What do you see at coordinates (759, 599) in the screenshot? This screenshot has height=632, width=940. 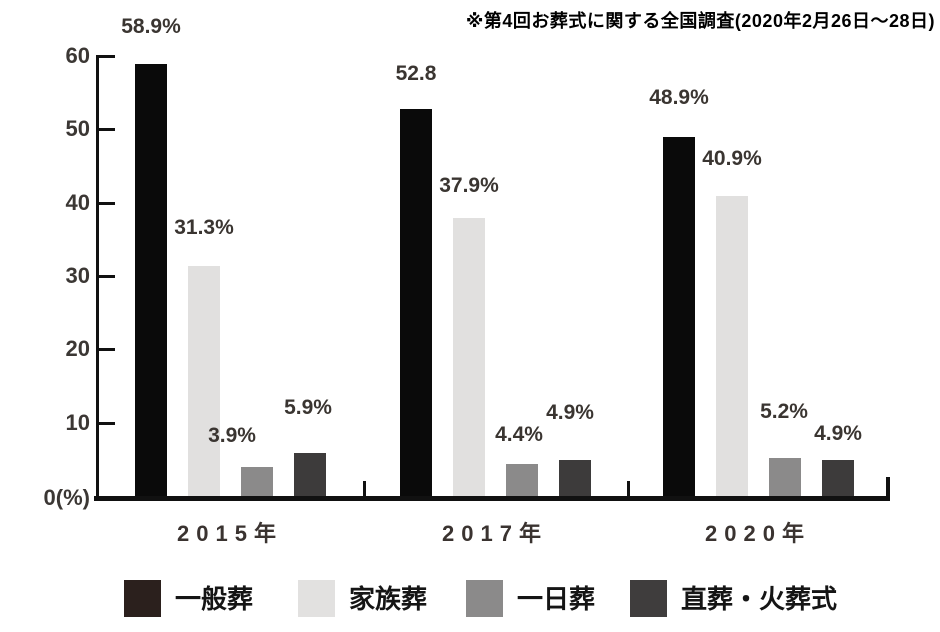 I see `legend-label: 直葬・火葬式` at bounding box center [759, 599].